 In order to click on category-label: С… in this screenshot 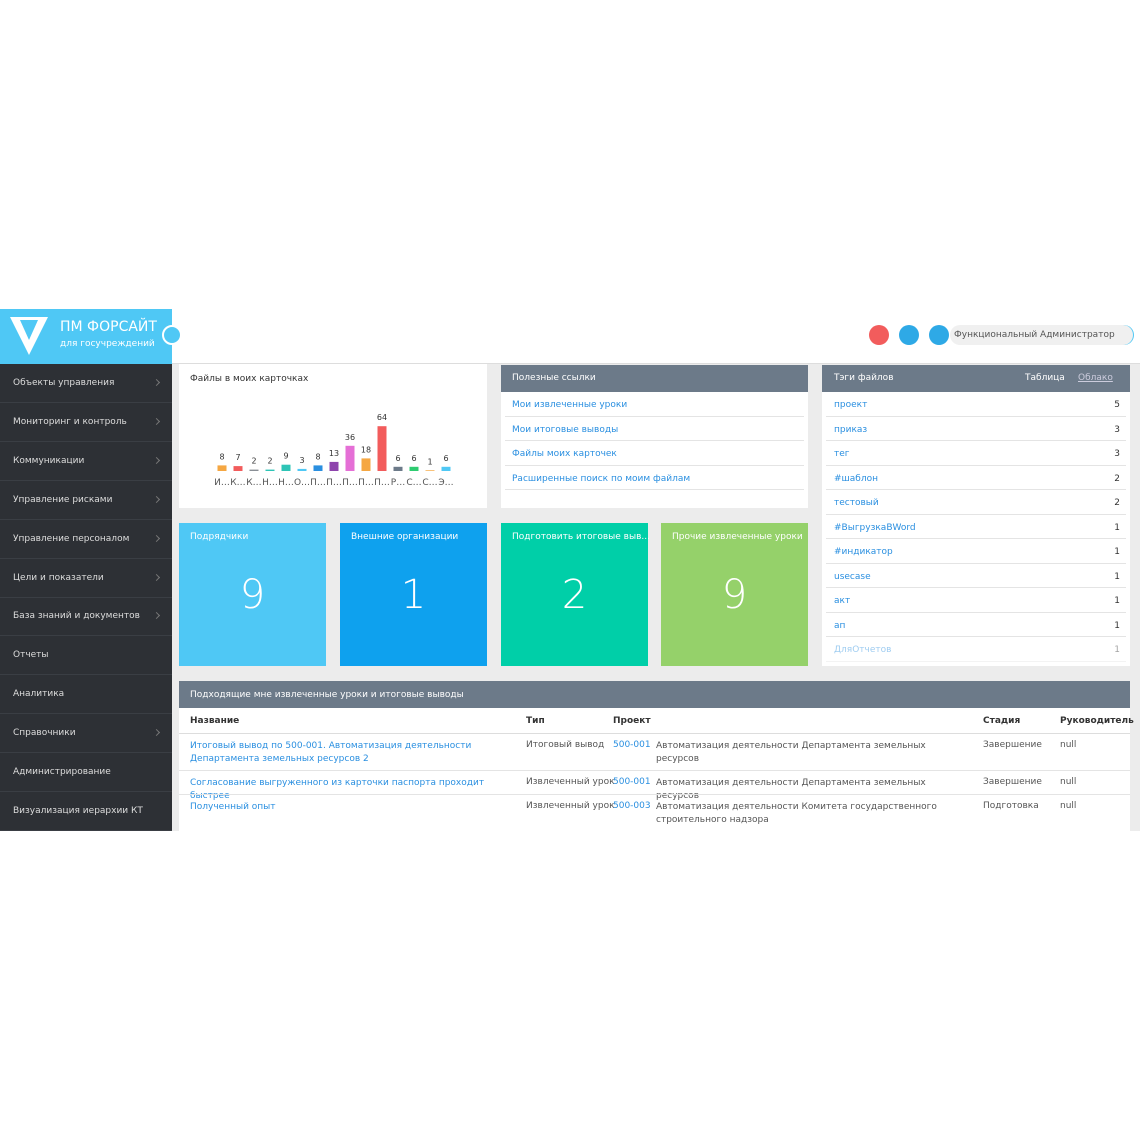, I will do `click(413, 483)`.